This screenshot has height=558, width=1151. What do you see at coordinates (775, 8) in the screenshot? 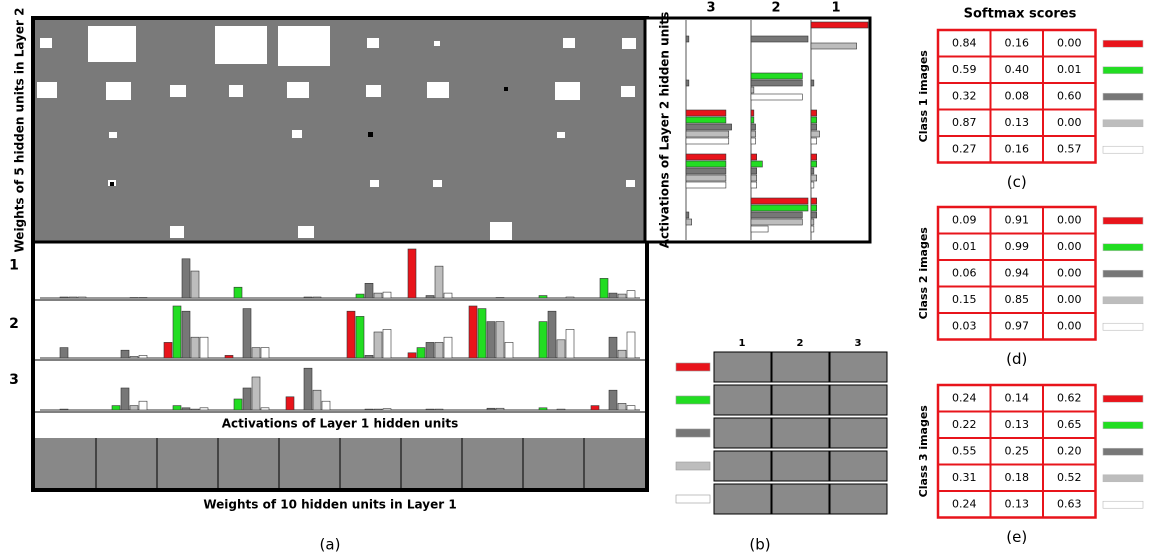
I see `column-header: 2` at bounding box center [775, 8].